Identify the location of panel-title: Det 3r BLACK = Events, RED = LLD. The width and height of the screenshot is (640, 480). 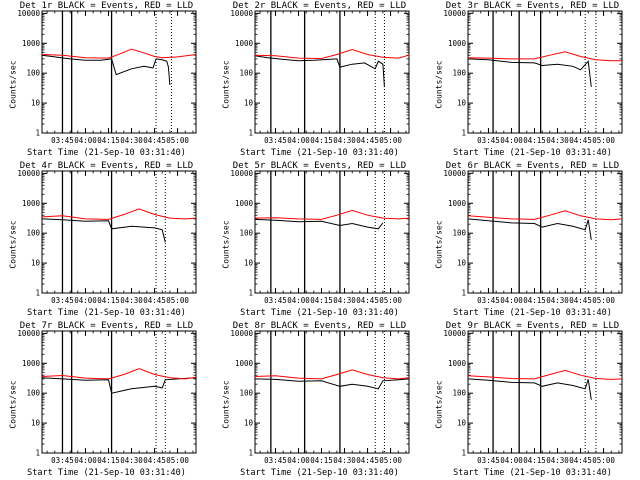
(532, 6).